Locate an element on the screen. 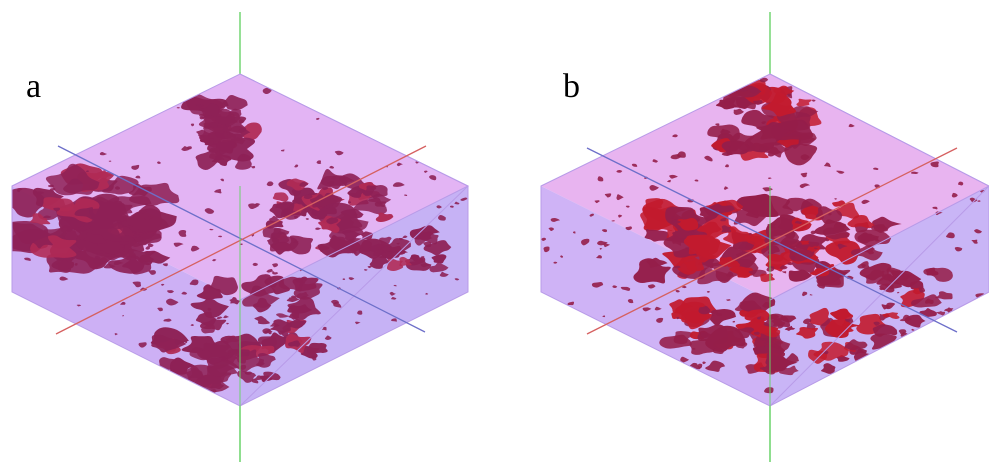 This screenshot has width=989, height=462. panel-label-b: b is located at coordinates (571, 86).